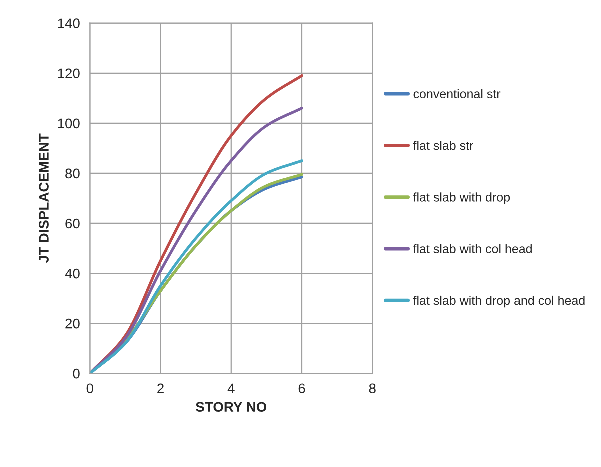 The width and height of the screenshot is (601, 467). I want to click on legend-label: flat slab str, so click(443, 145).